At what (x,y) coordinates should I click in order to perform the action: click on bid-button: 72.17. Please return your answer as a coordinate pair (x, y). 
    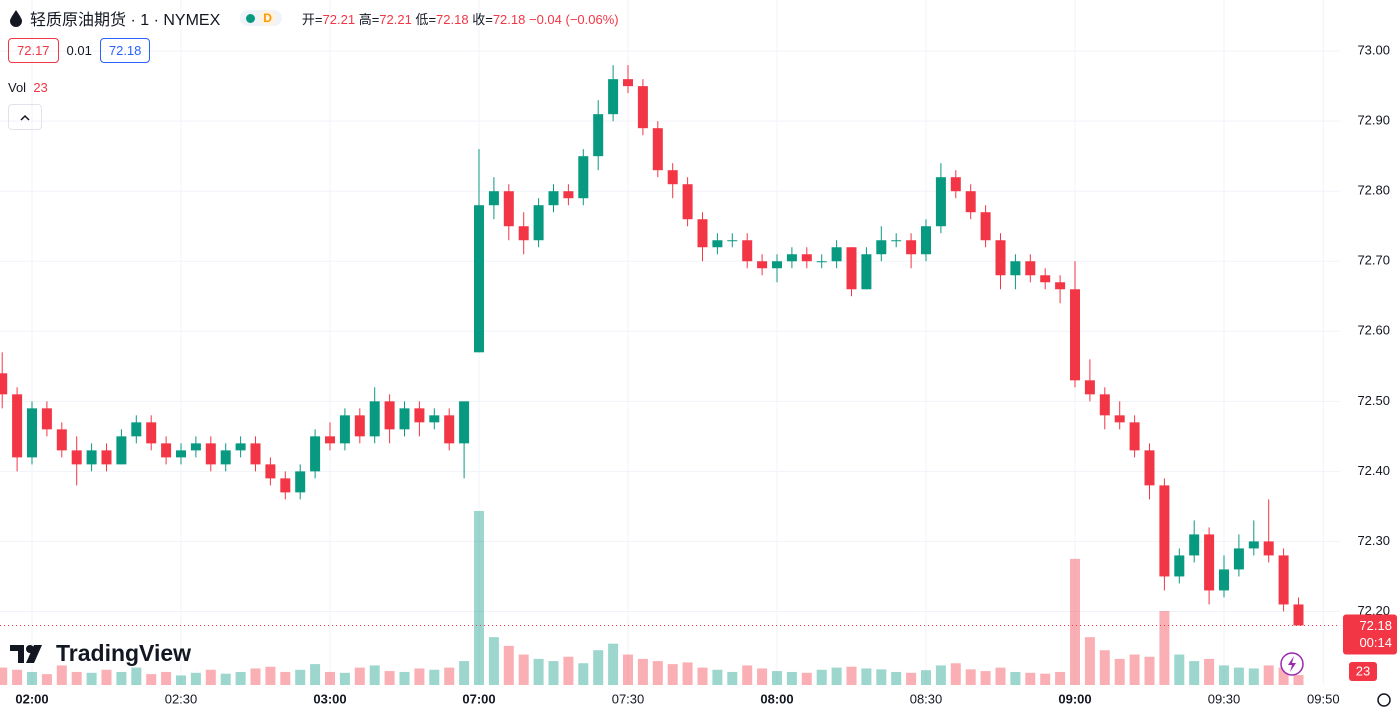
    Looking at the image, I should click on (33, 50).